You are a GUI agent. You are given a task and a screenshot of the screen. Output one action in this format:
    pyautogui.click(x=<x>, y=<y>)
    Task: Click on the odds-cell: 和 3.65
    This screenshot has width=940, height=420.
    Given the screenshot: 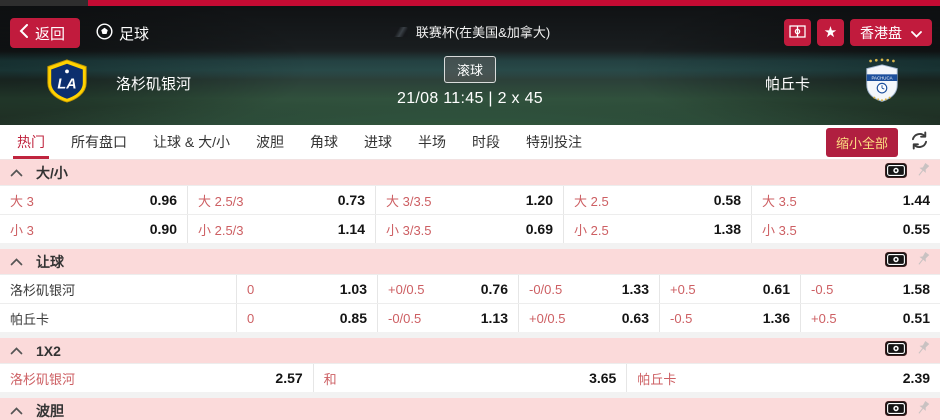 What is the action you would take?
    pyautogui.click(x=471, y=378)
    